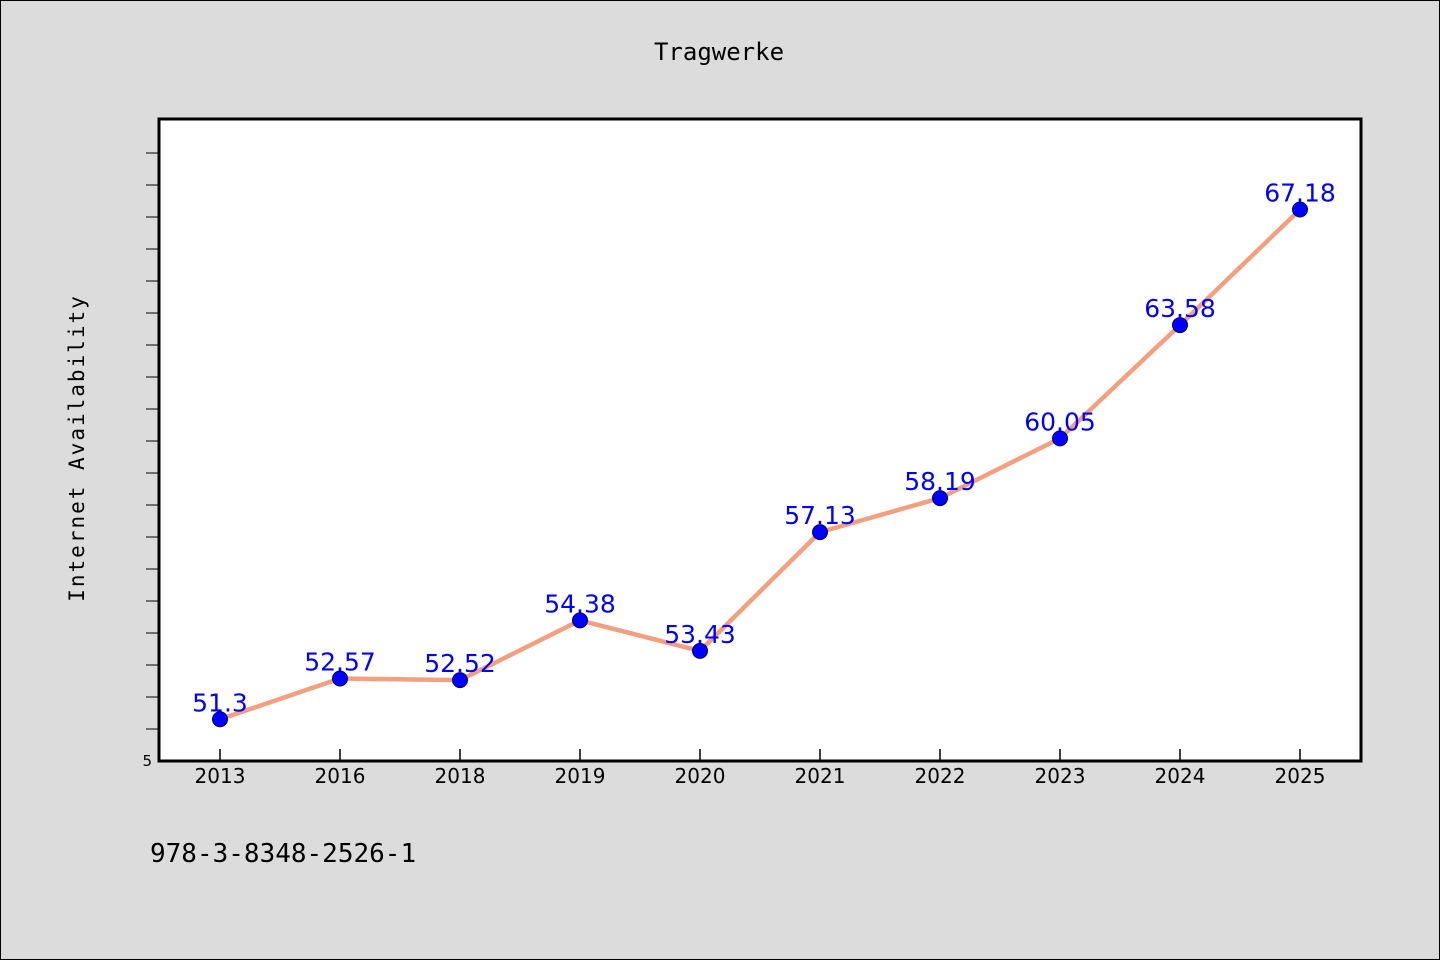 The height and width of the screenshot is (960, 1440). What do you see at coordinates (220, 702) in the screenshot?
I see `data-point-label: 51.3` at bounding box center [220, 702].